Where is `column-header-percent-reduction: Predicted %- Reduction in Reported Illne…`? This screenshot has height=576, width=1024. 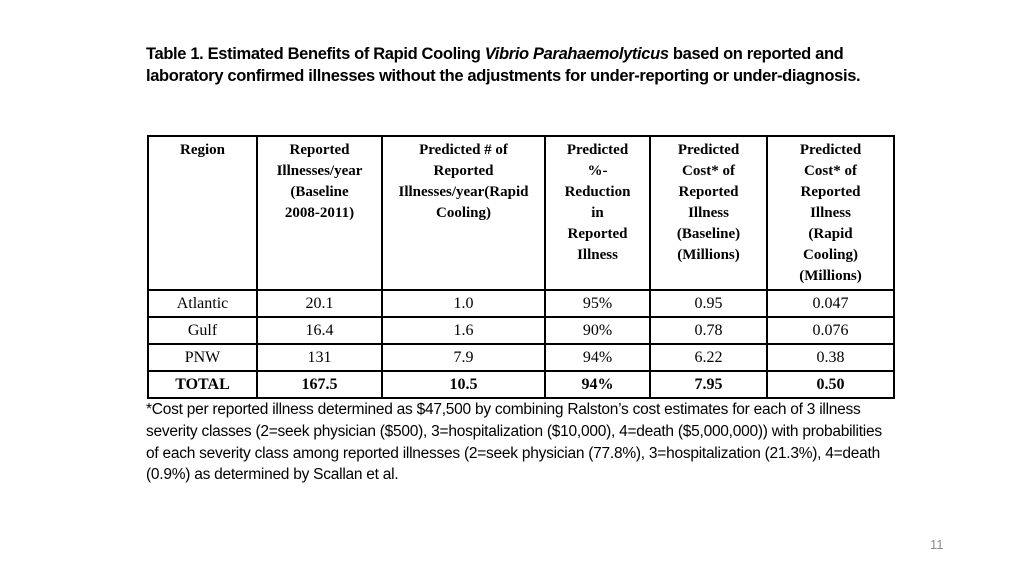
column-header-percent-reduction: Predicted %- Reduction in Reported Illne… is located at coordinates (597, 213).